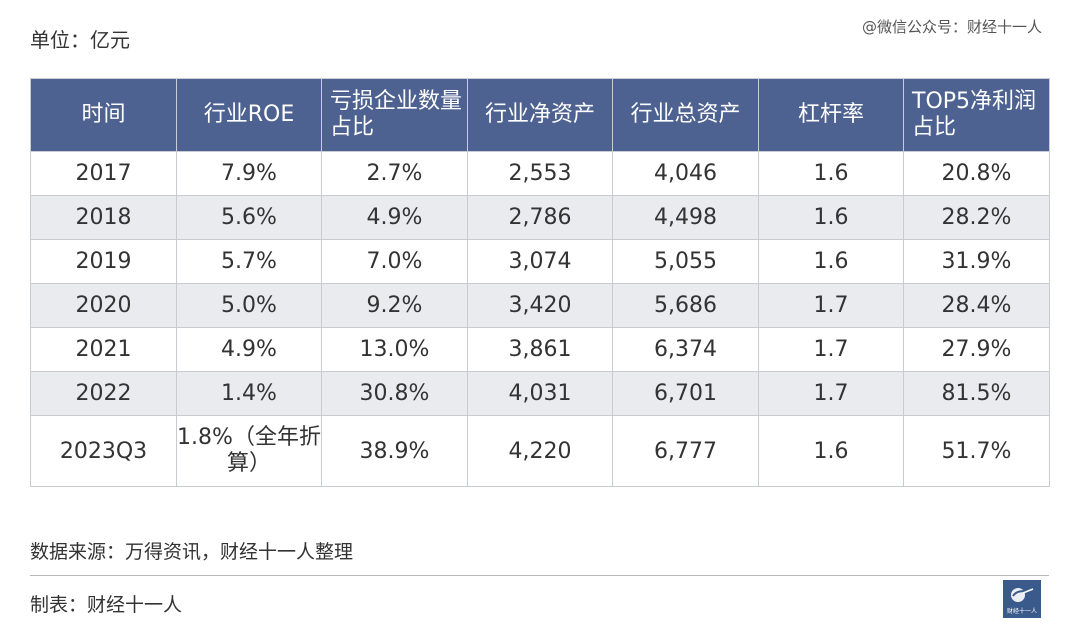 Image resolution: width=1070 pixels, height=637 pixels. I want to click on table-cell: 28.2%, so click(976, 217).